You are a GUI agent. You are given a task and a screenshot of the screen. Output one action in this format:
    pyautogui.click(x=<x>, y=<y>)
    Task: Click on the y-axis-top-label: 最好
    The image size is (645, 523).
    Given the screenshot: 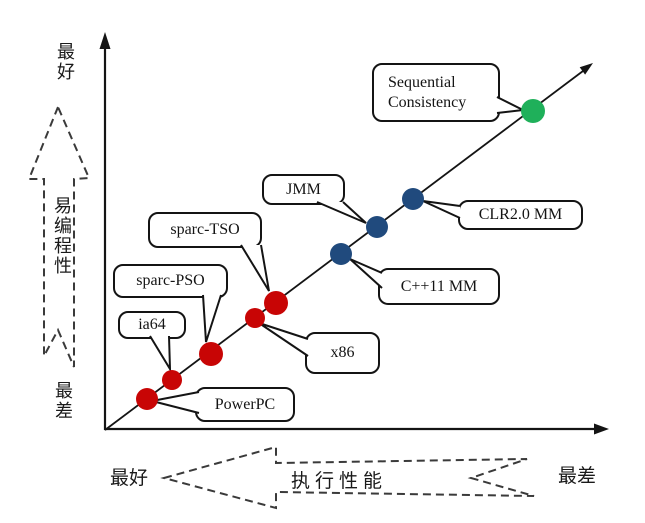 What is the action you would take?
    pyautogui.click(x=65, y=62)
    